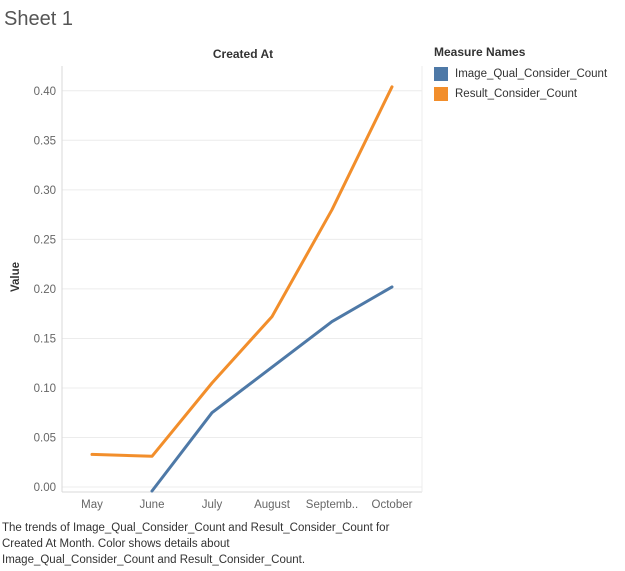  I want to click on y-tick-label: 0.40, so click(45, 92).